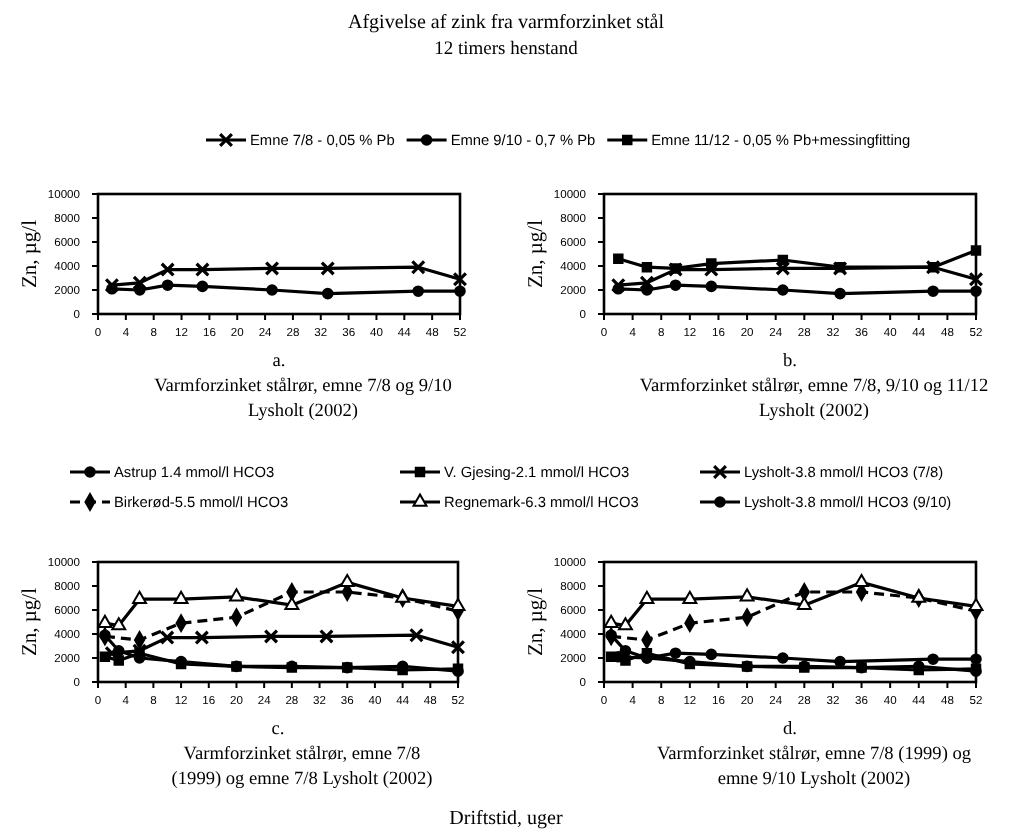 This screenshot has width=1012, height=838. I want to click on text: a., so click(279, 362).